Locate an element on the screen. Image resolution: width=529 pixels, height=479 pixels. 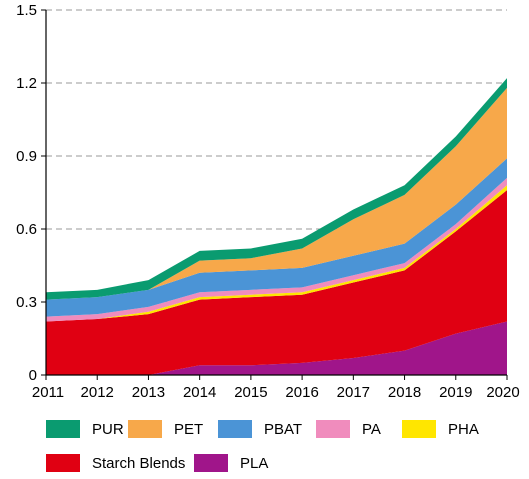
x-tick-label: 2018 is located at coordinates (404, 392).